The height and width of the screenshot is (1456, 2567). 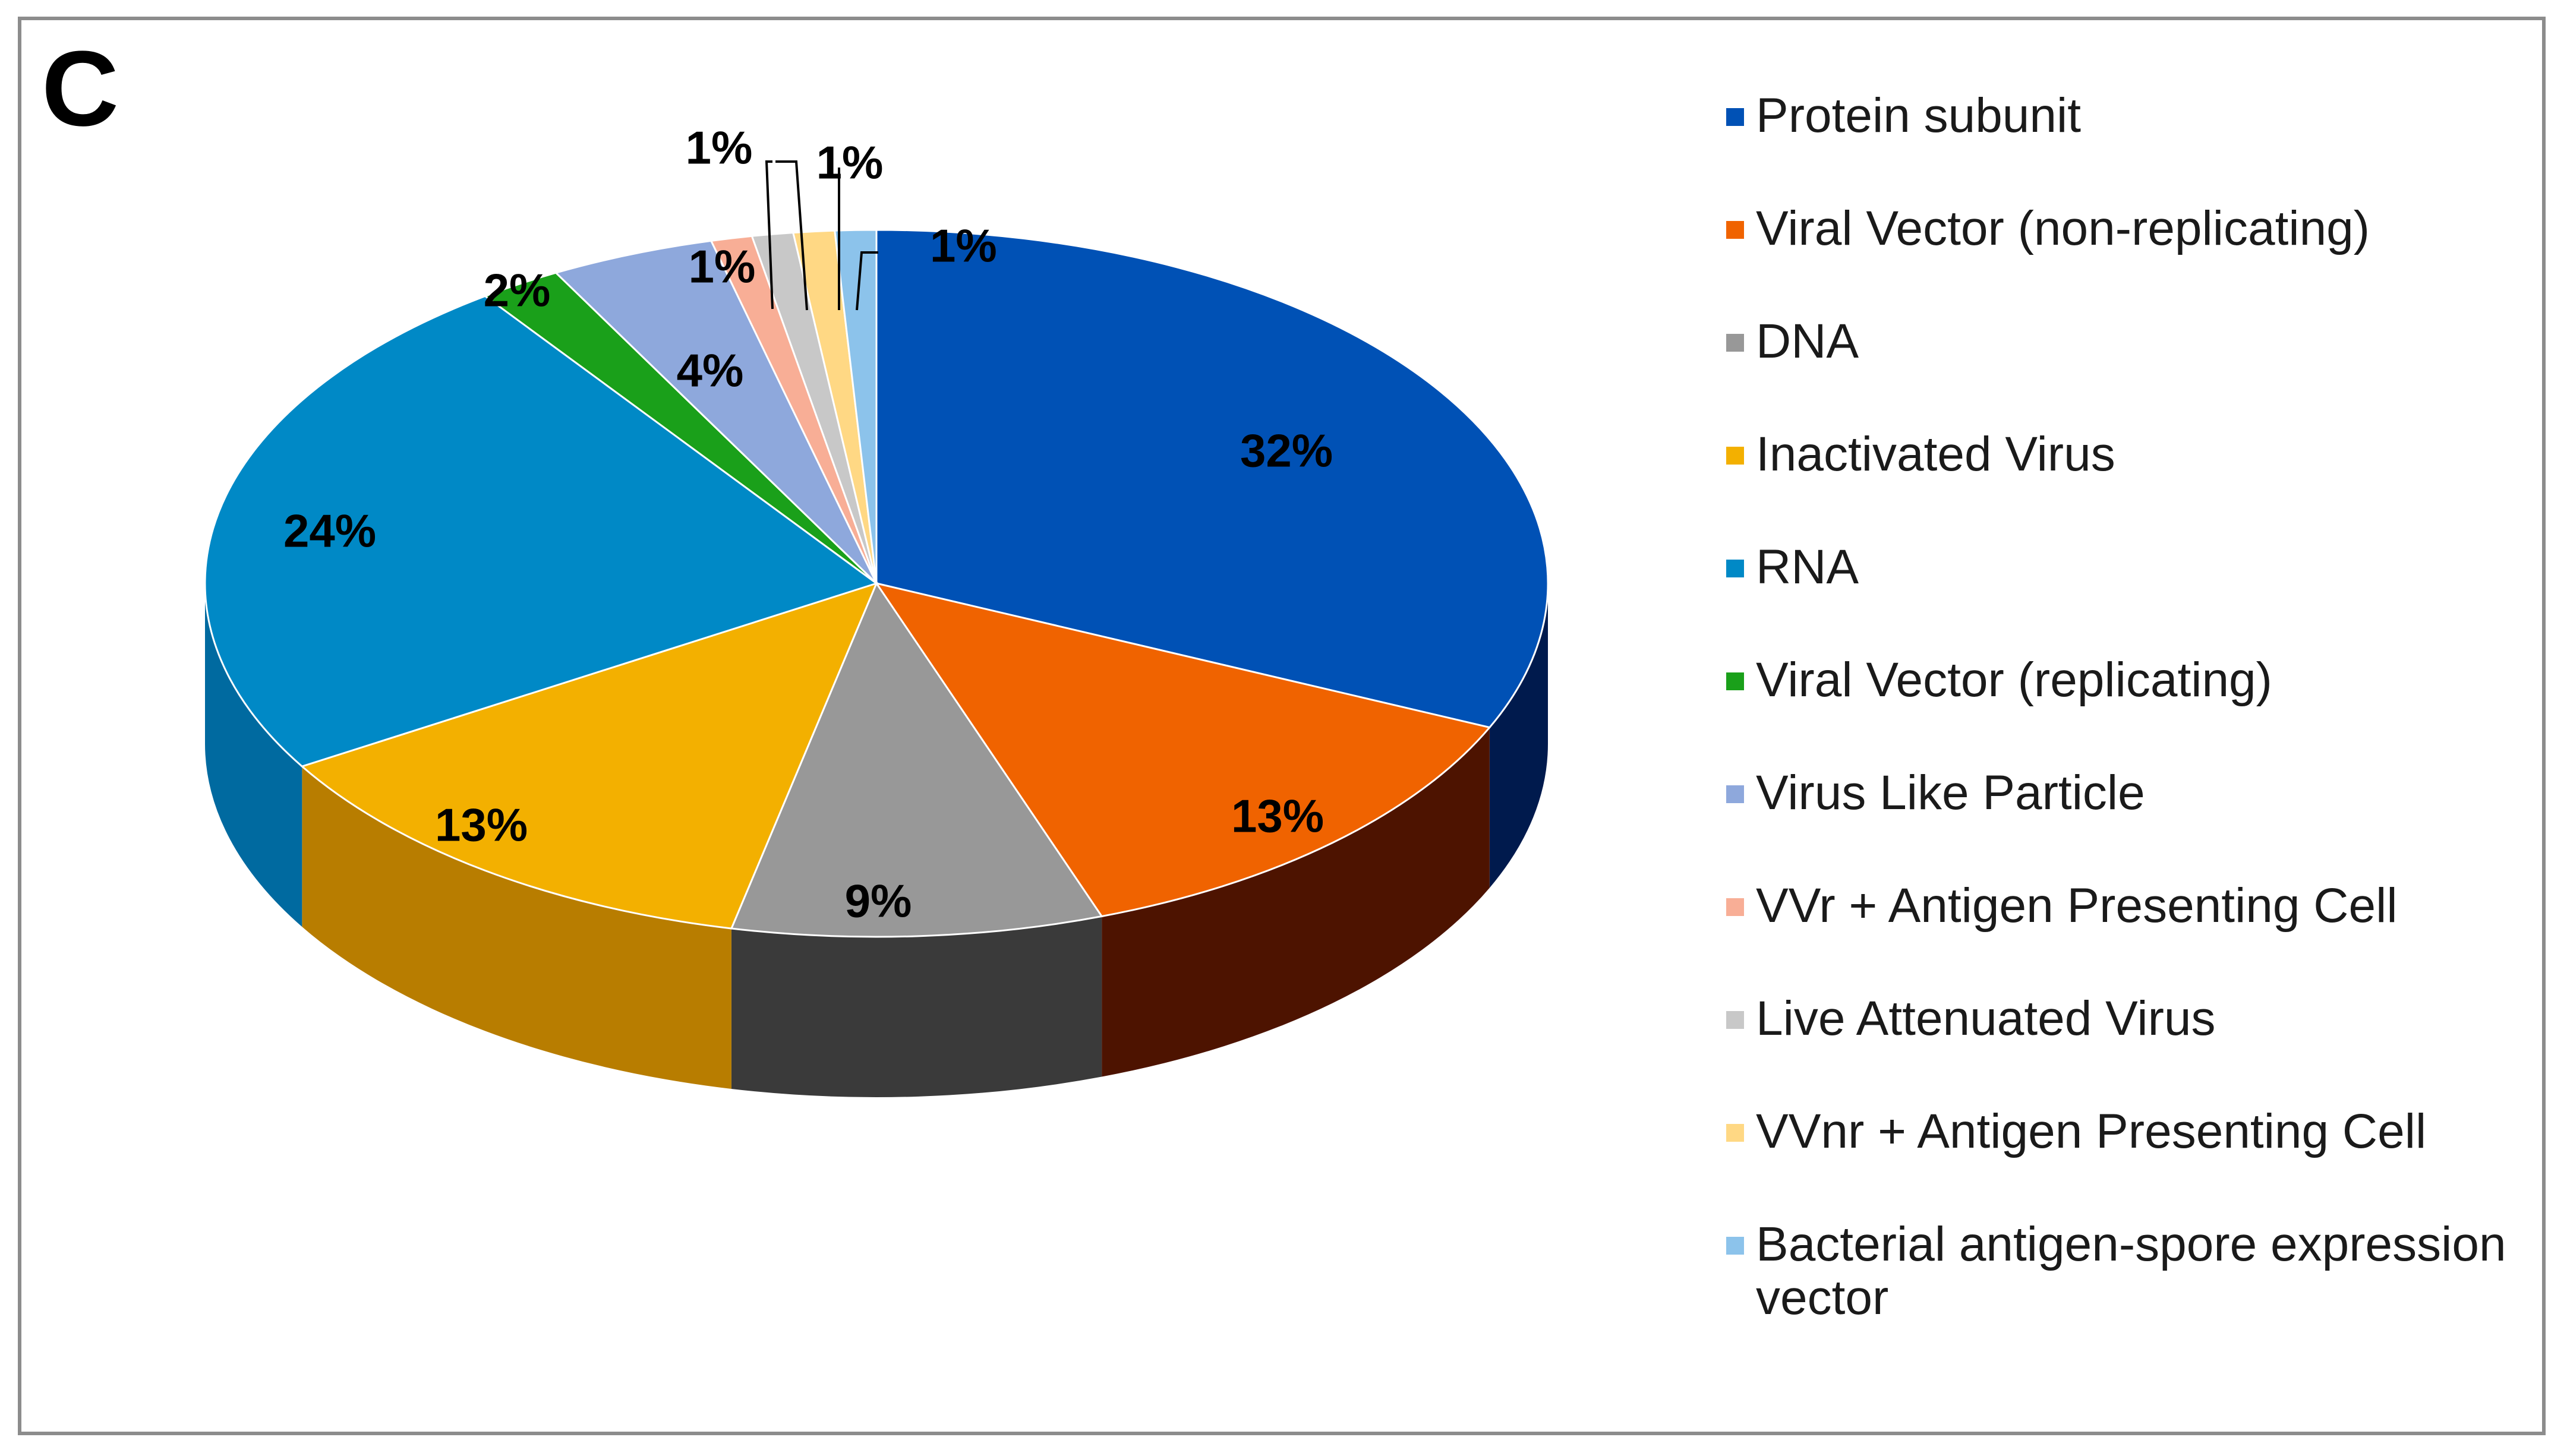 What do you see at coordinates (253, 755) in the screenshot?
I see `pie-slice-side-rna` at bounding box center [253, 755].